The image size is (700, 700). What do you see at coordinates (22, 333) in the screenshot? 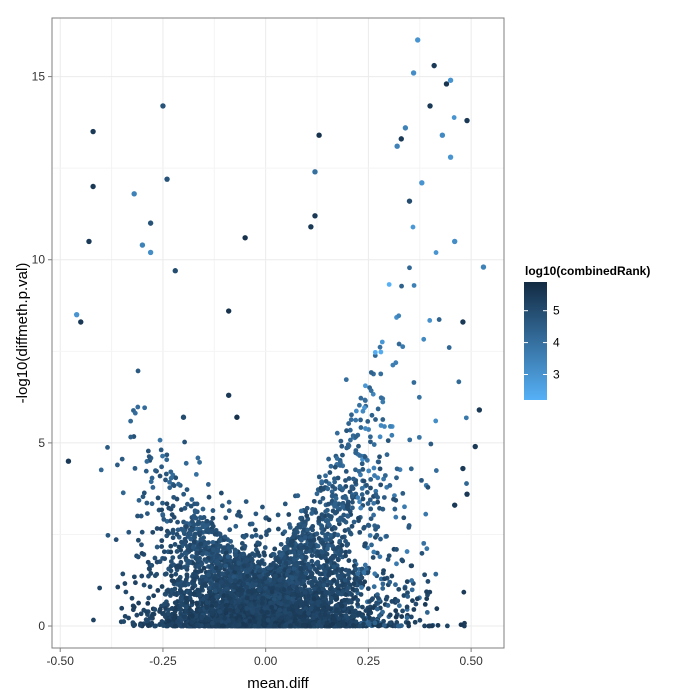
I see `y-axis-title: -log10(diffmeth.p.val)` at bounding box center [22, 333].